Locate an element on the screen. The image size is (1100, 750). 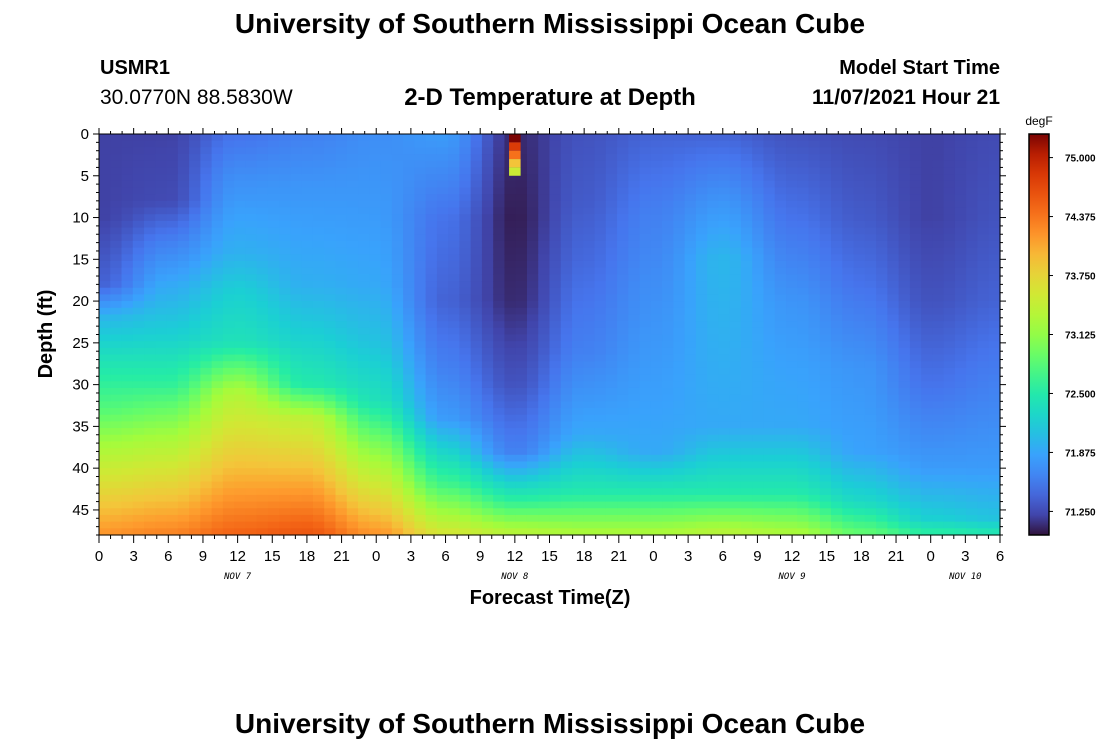
y-tick-label: 10 is located at coordinates (80, 218).